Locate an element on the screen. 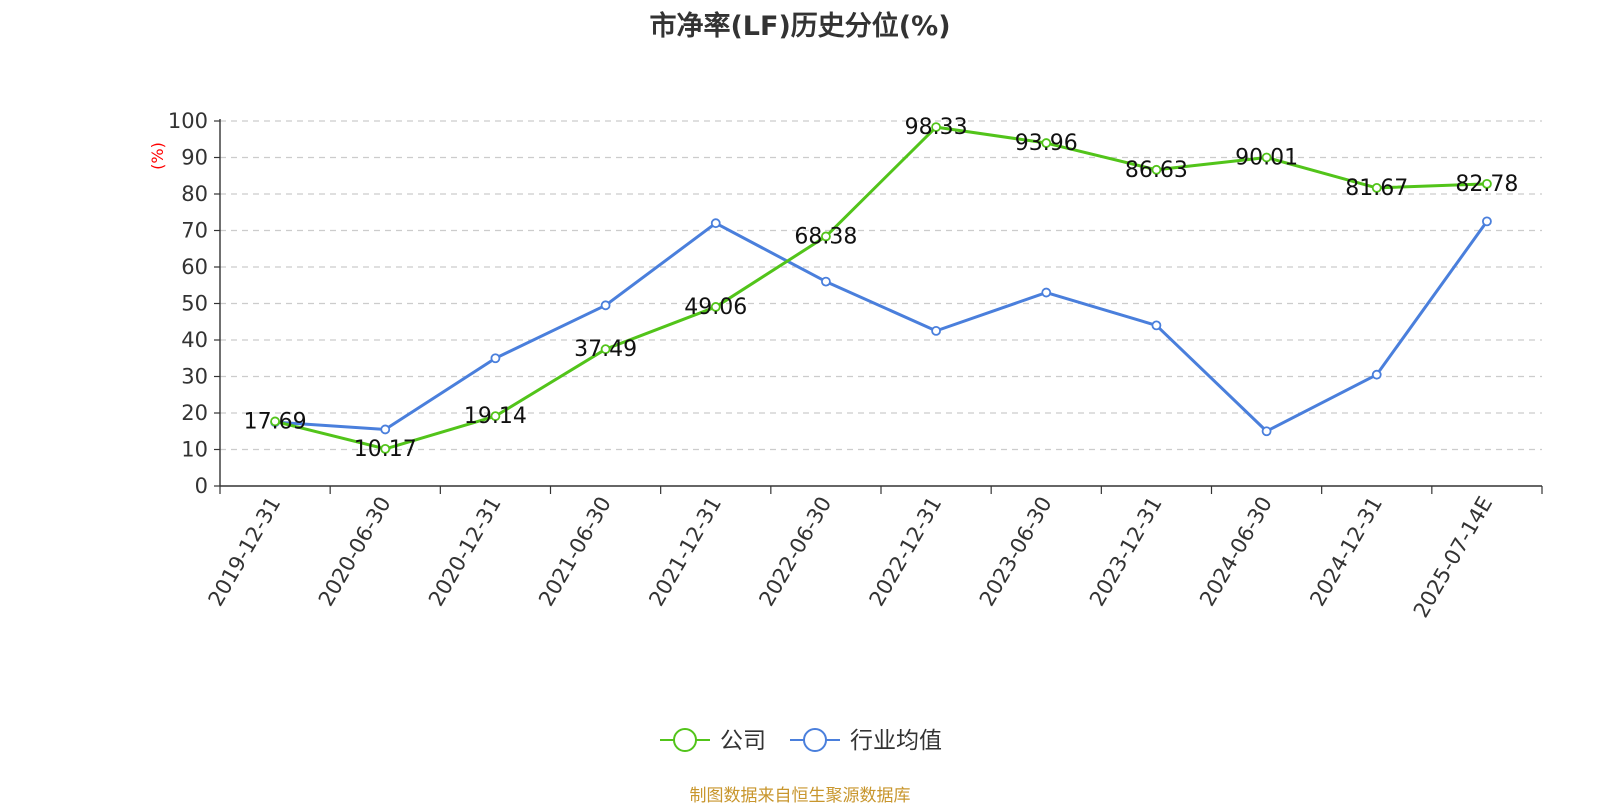 The height and width of the screenshot is (806, 1600). y-tick-label: 90 is located at coordinates (194, 158).